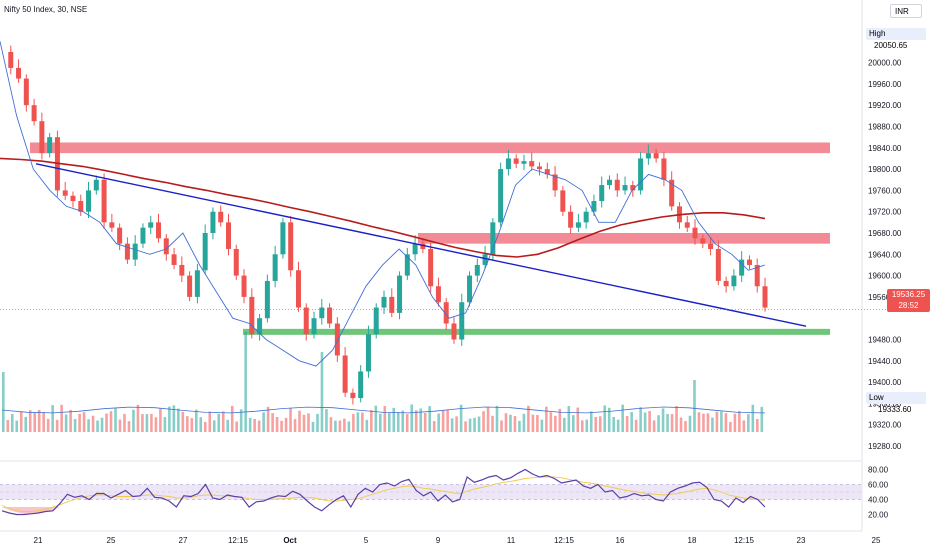 This screenshot has width=932, height=555. What do you see at coordinates (891, 45) in the screenshot?
I see `high-value: 20050.65` at bounding box center [891, 45].